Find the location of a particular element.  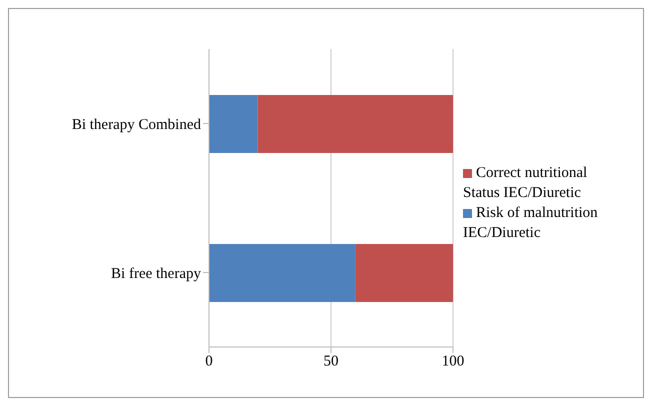

legend-label: Risk of malnutrition IEC/Diuretic is located at coordinates (530, 223).